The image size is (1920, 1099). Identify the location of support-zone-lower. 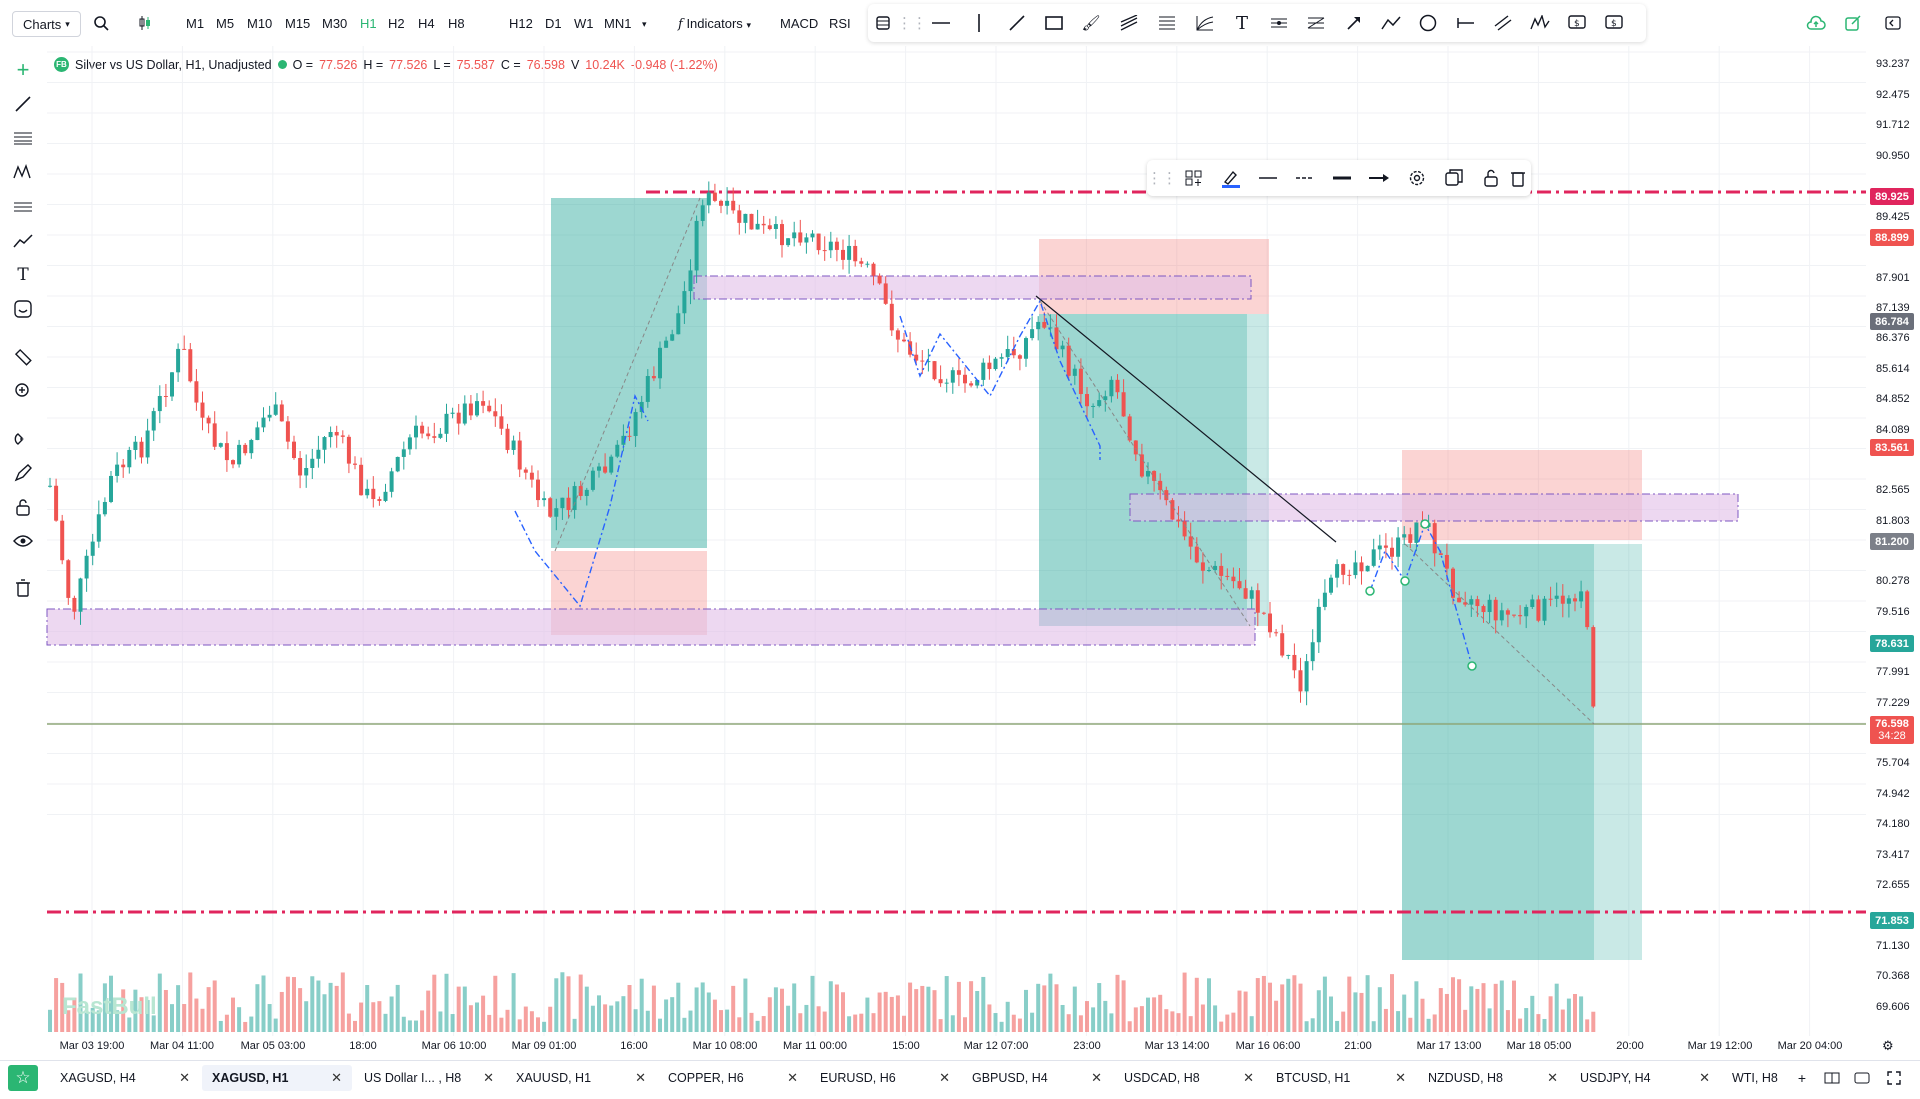
(651, 627).